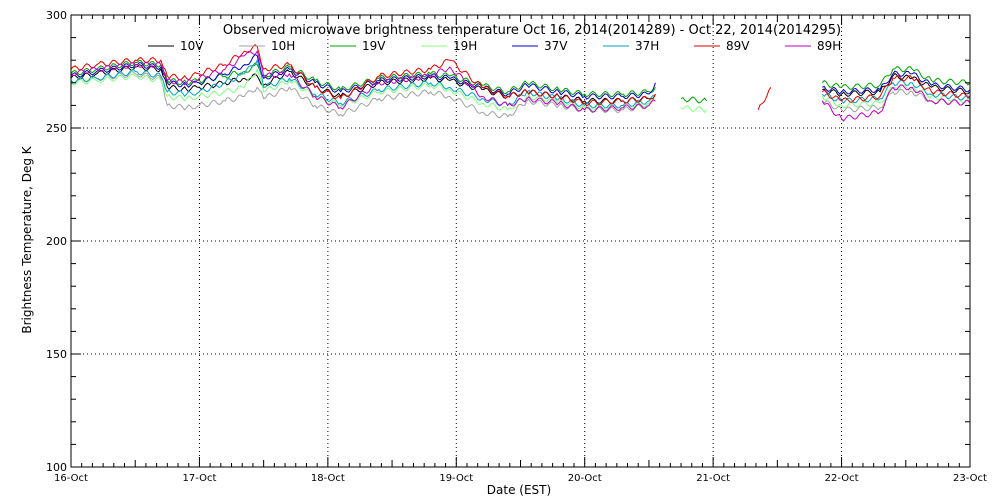 Image resolution: width=1000 pixels, height=500 pixels. Describe the element at coordinates (283, 46) in the screenshot. I see `legend-label-10H: 10H` at that location.